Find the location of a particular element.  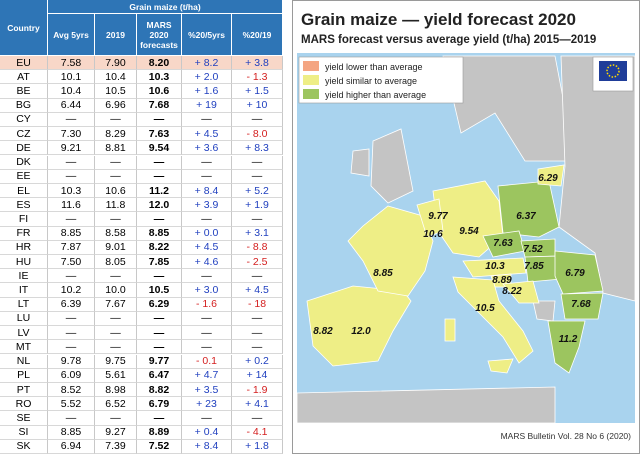

value-cell: + 0.0 is located at coordinates (207, 233).